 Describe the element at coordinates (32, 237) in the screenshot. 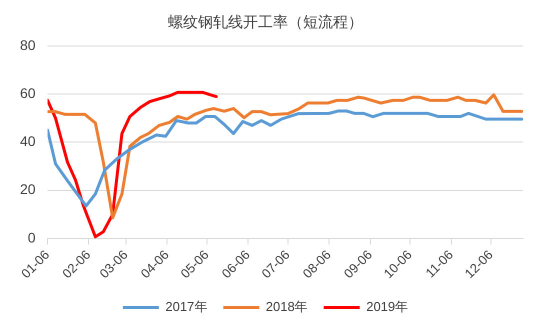

I see `y-tick-label: 0` at that location.